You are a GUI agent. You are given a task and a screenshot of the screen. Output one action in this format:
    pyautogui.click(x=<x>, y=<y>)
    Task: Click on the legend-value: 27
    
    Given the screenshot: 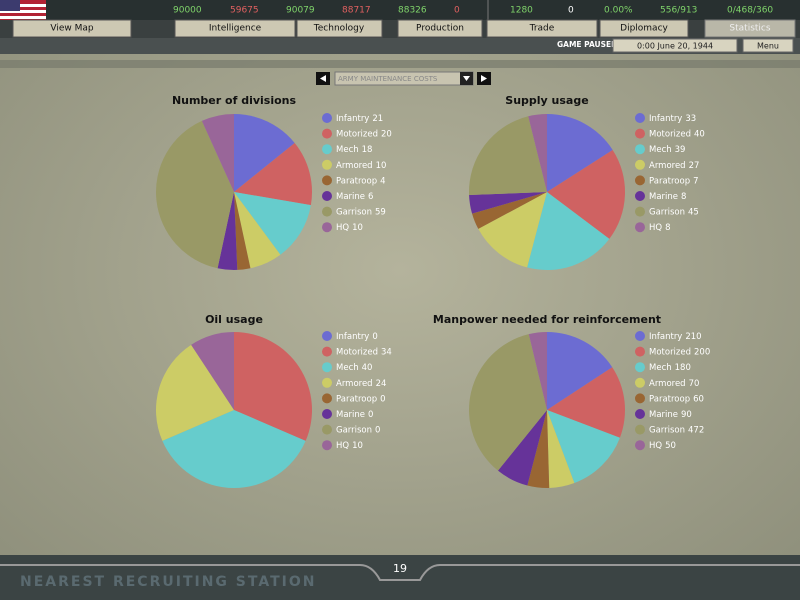 What is the action you would take?
    pyautogui.click(x=694, y=165)
    